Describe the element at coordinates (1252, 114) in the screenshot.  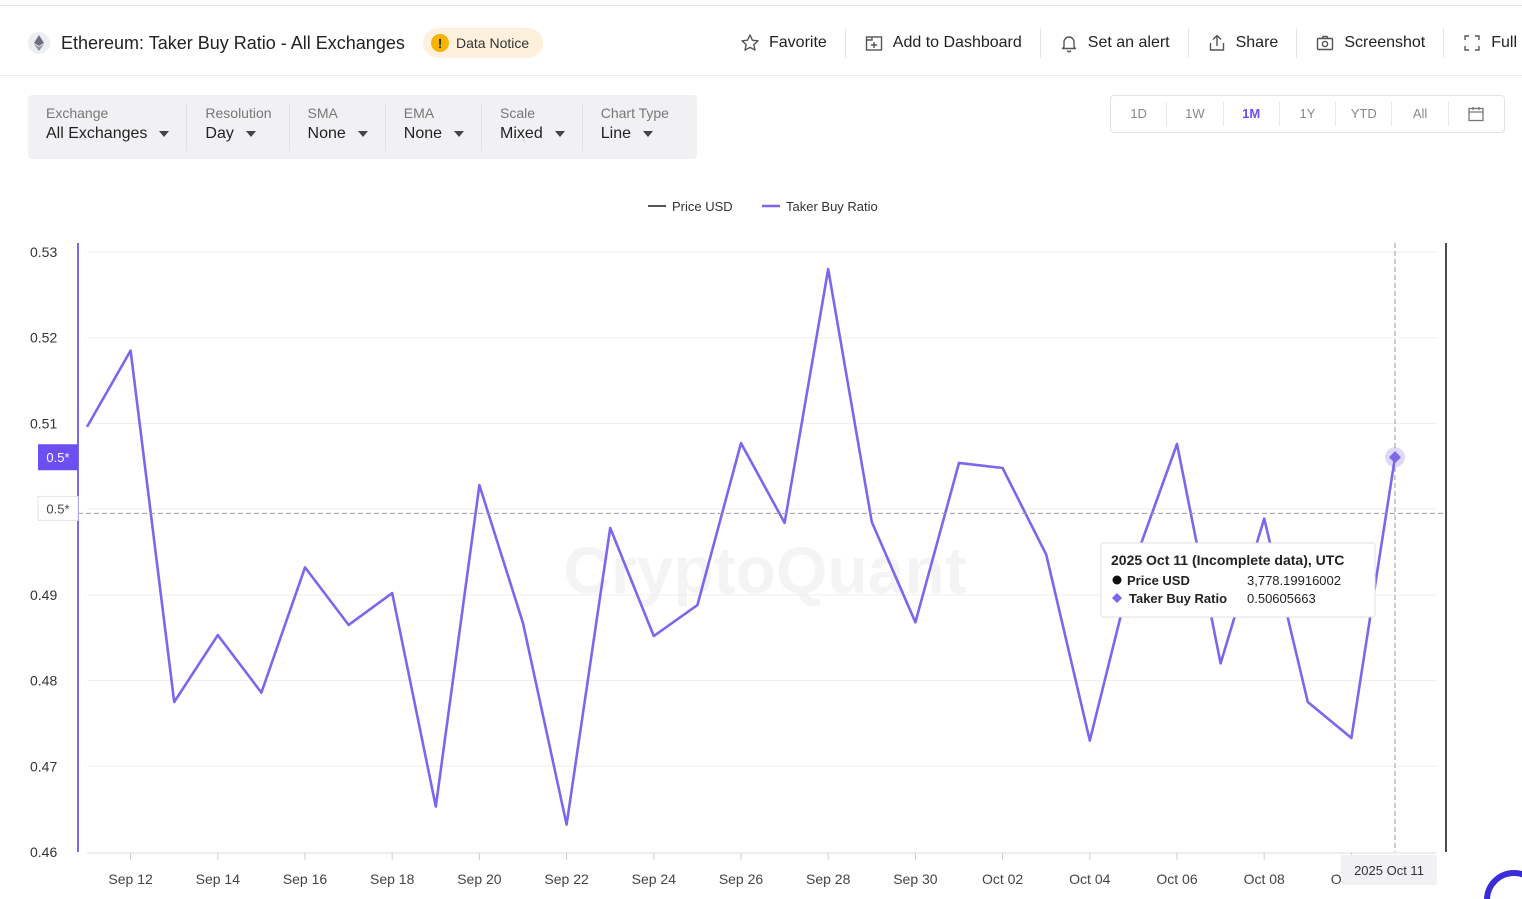
I see `range-1m-button: 1M` at that location.